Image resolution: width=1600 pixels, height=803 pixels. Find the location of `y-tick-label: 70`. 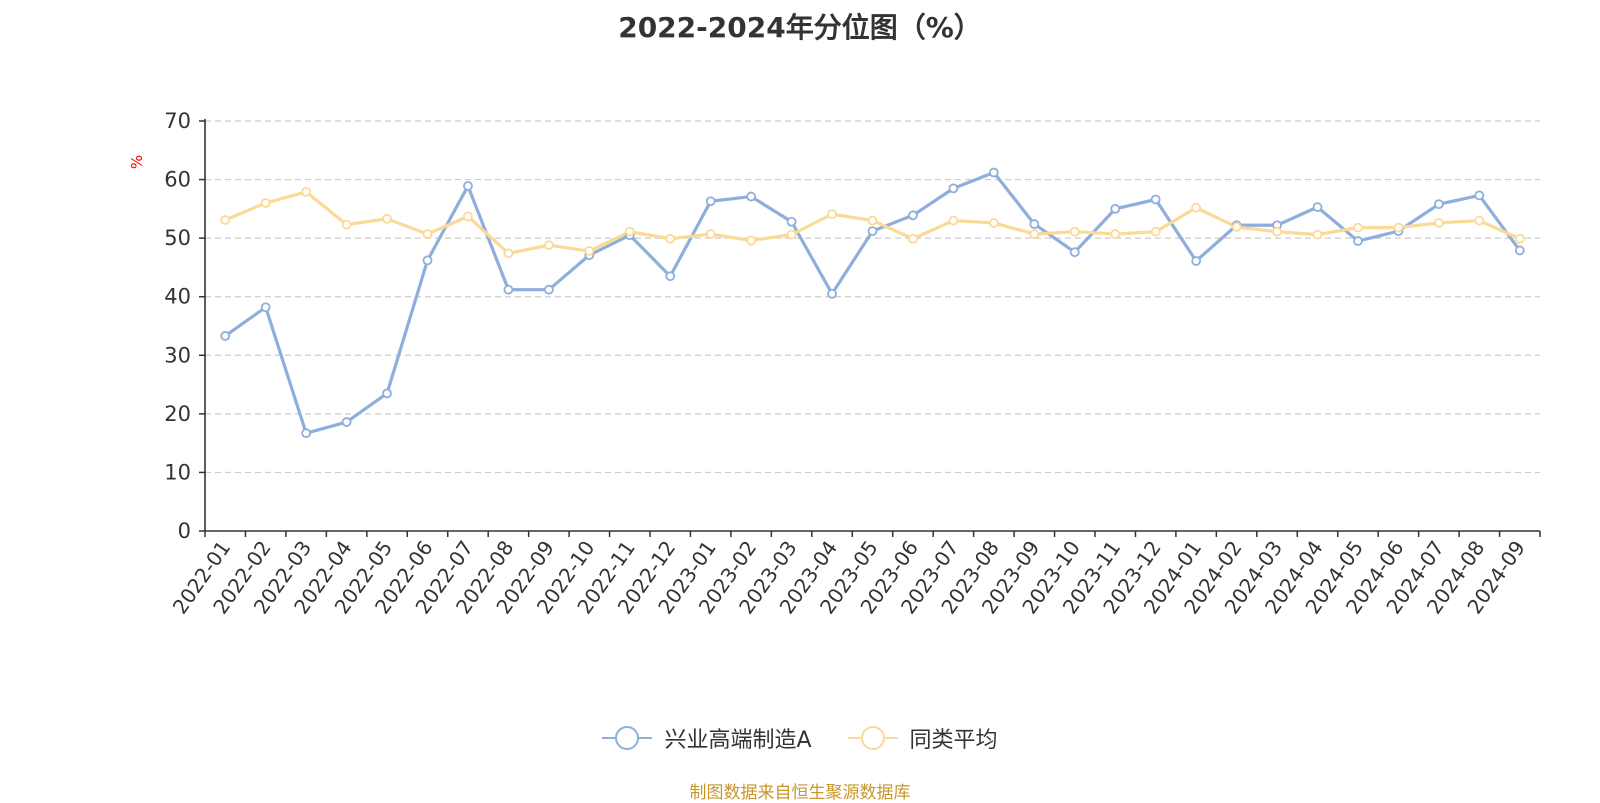

y-tick-label: 70 is located at coordinates (177, 121).